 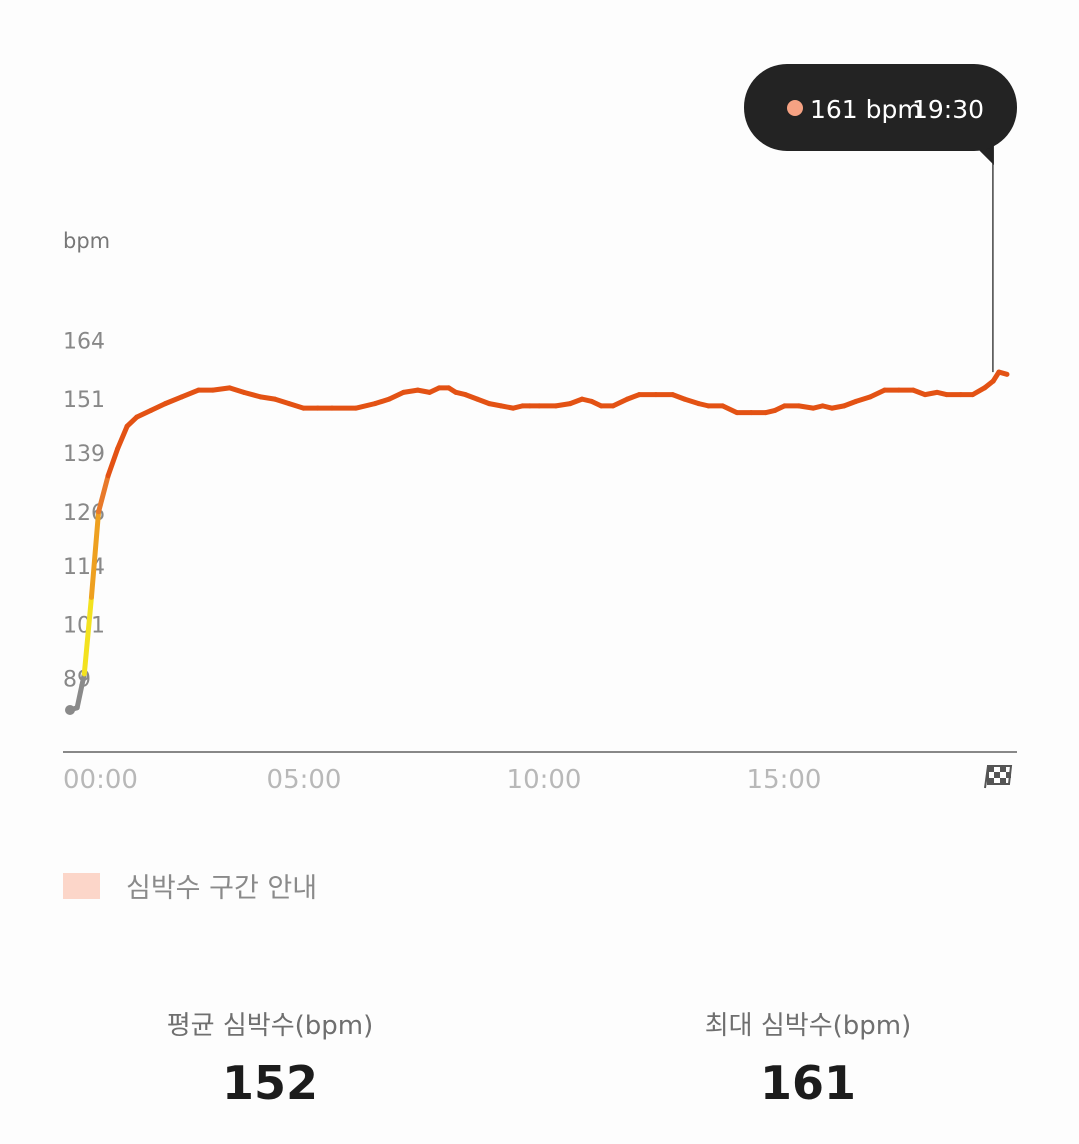 What do you see at coordinates (70, 710) in the screenshot?
I see `start-point` at bounding box center [70, 710].